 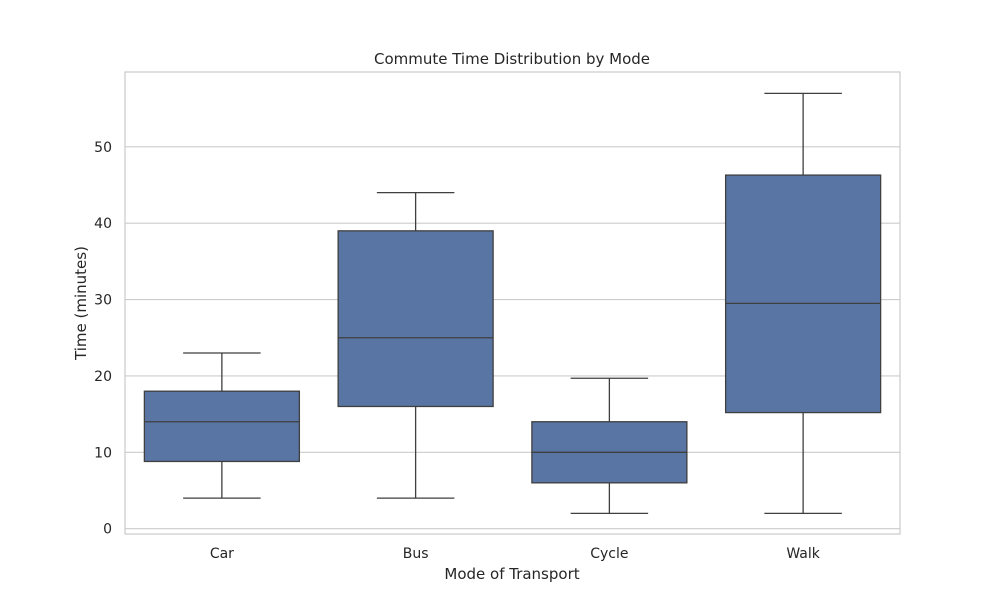 I want to click on box-car, so click(x=222, y=425).